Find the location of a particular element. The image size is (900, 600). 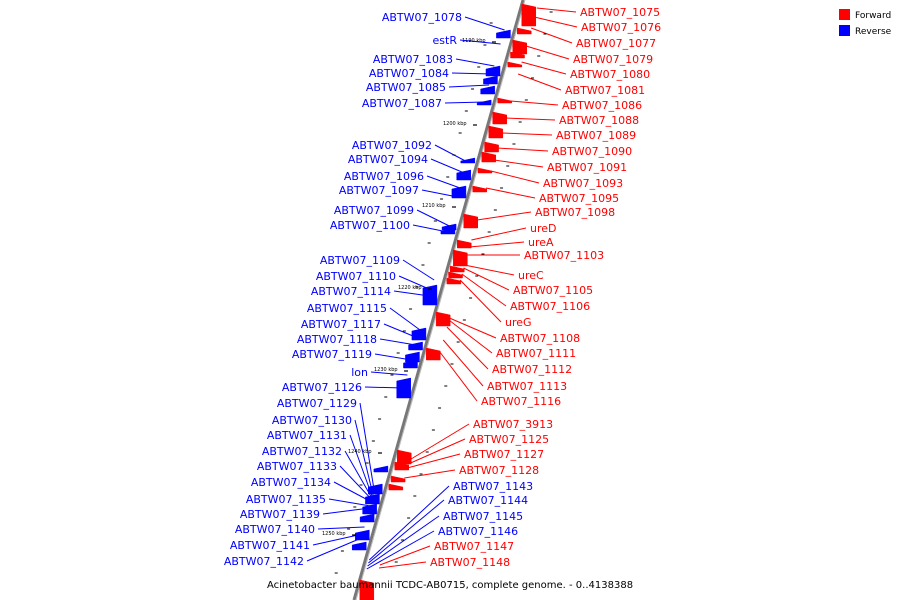

gene-label-abtw07-1094: ABTW07_1094 is located at coordinates (388, 159).